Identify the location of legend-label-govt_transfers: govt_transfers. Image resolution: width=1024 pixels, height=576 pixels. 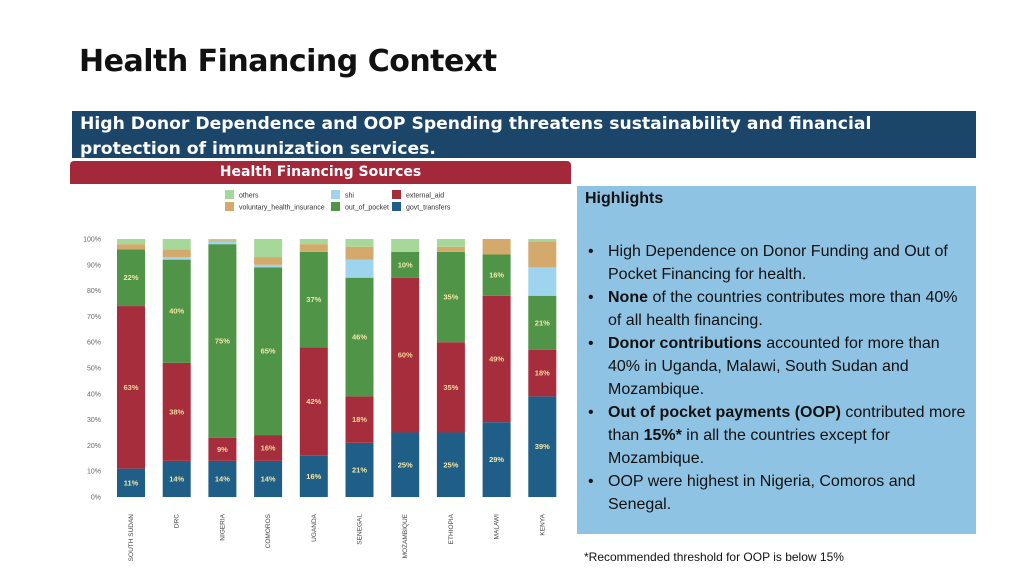
(428, 208).